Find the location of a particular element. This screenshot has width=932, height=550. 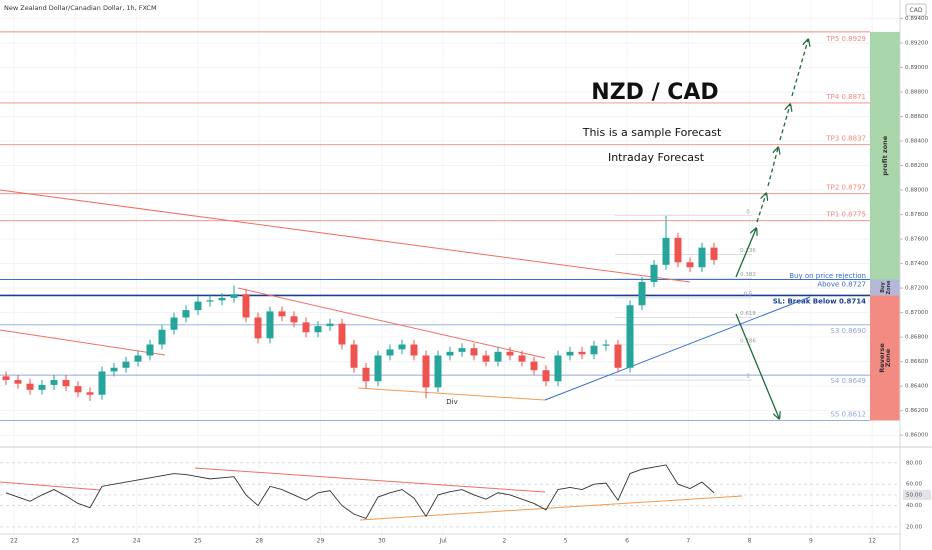

reverse-arrow is located at coordinates (757, 365).